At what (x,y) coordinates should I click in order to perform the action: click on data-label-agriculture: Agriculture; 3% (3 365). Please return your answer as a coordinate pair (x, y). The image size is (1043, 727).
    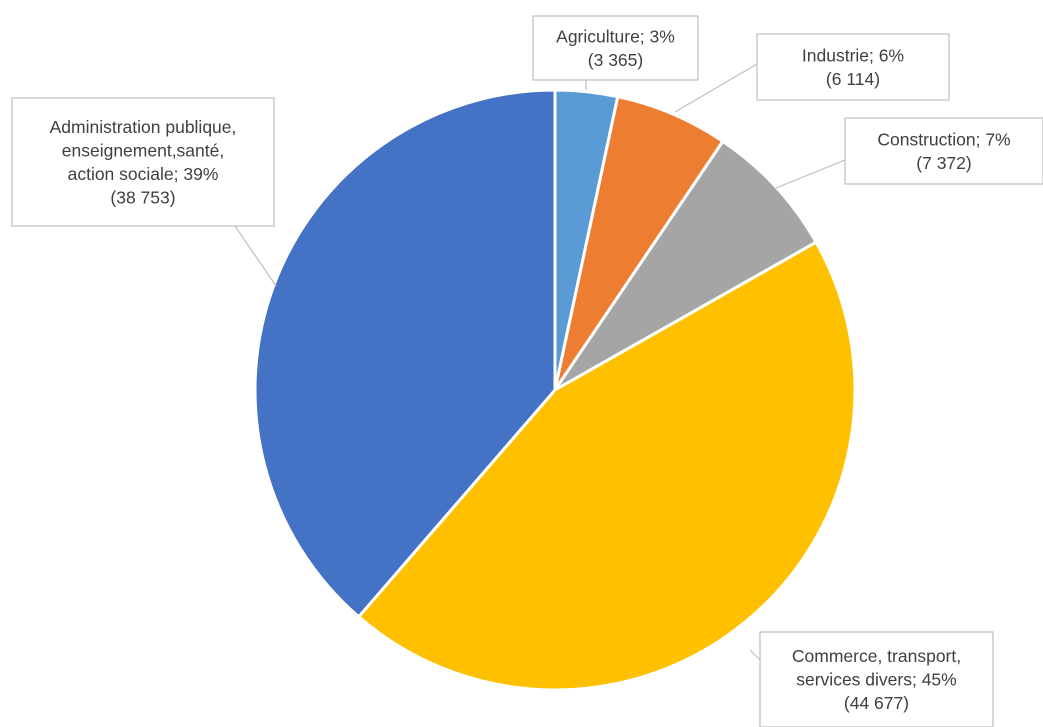
    Looking at the image, I should click on (615, 48).